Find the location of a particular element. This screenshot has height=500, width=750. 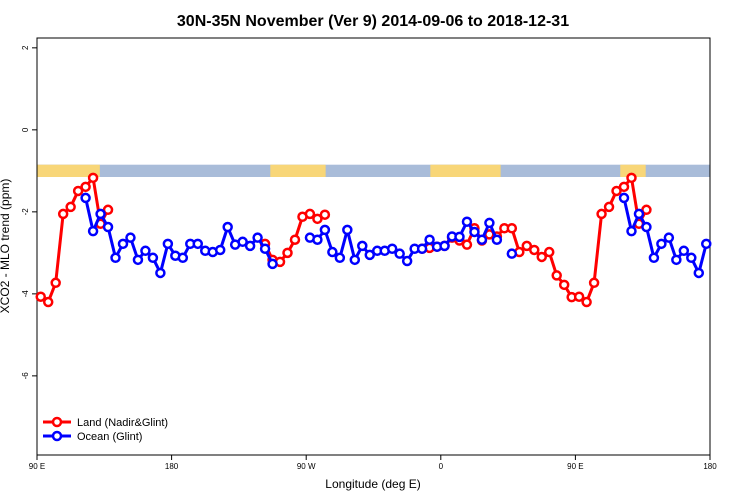

legend-label: Ocean (Glint) is located at coordinates (109, 437).